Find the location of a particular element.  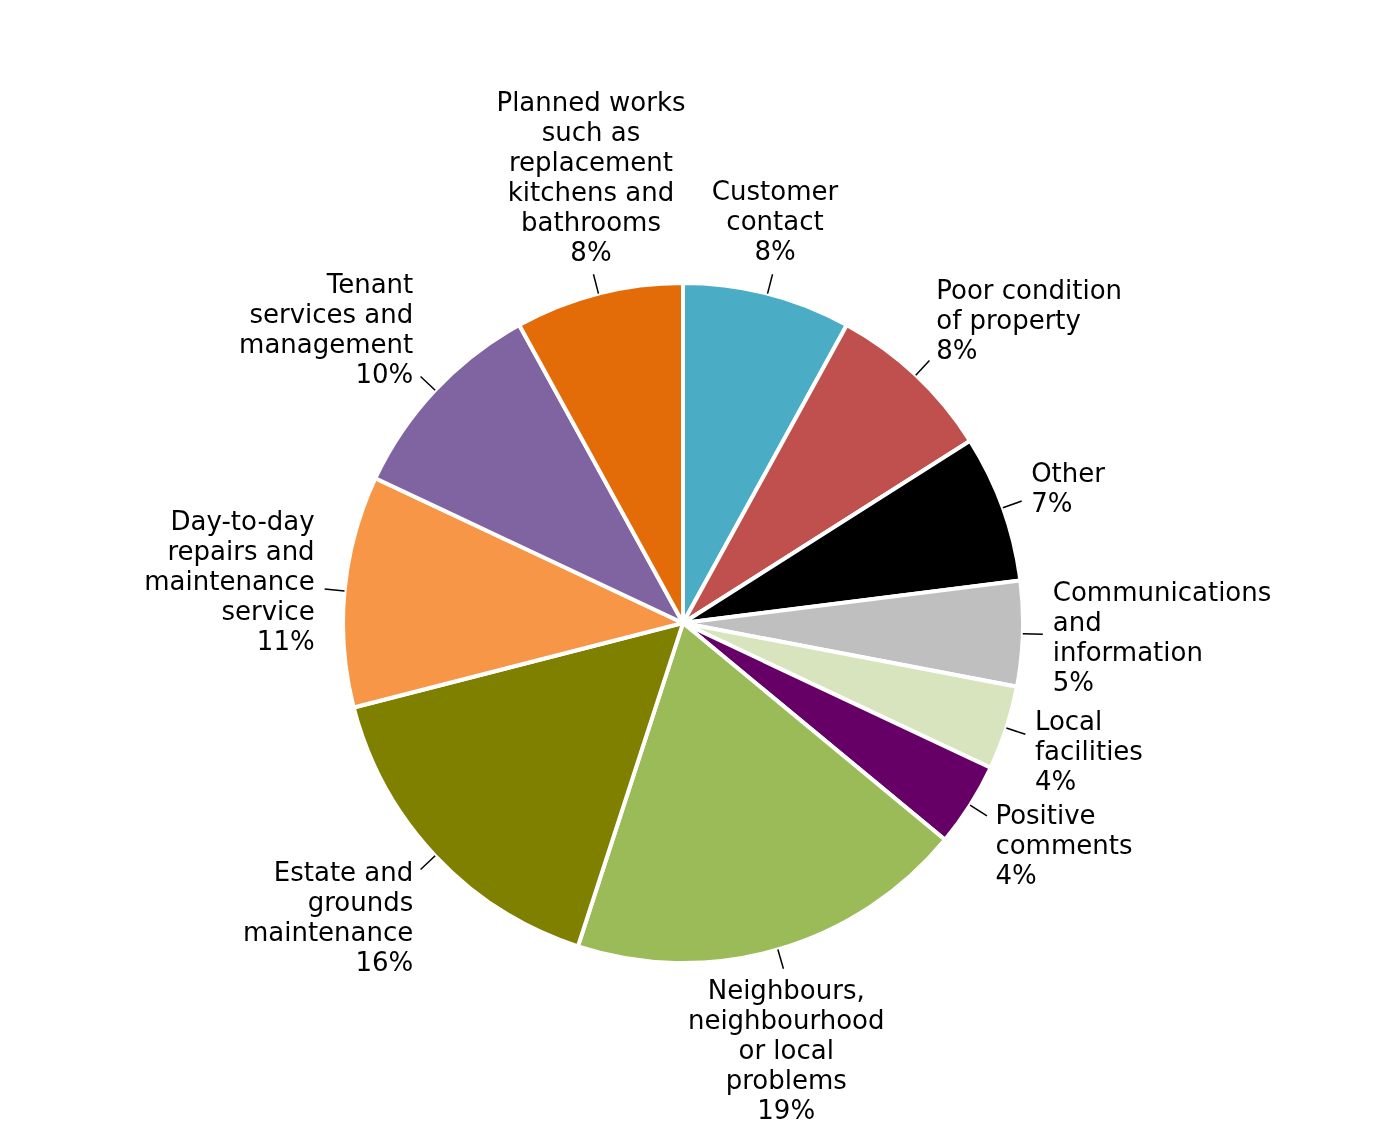

data-label: 7% is located at coordinates (1052, 502).